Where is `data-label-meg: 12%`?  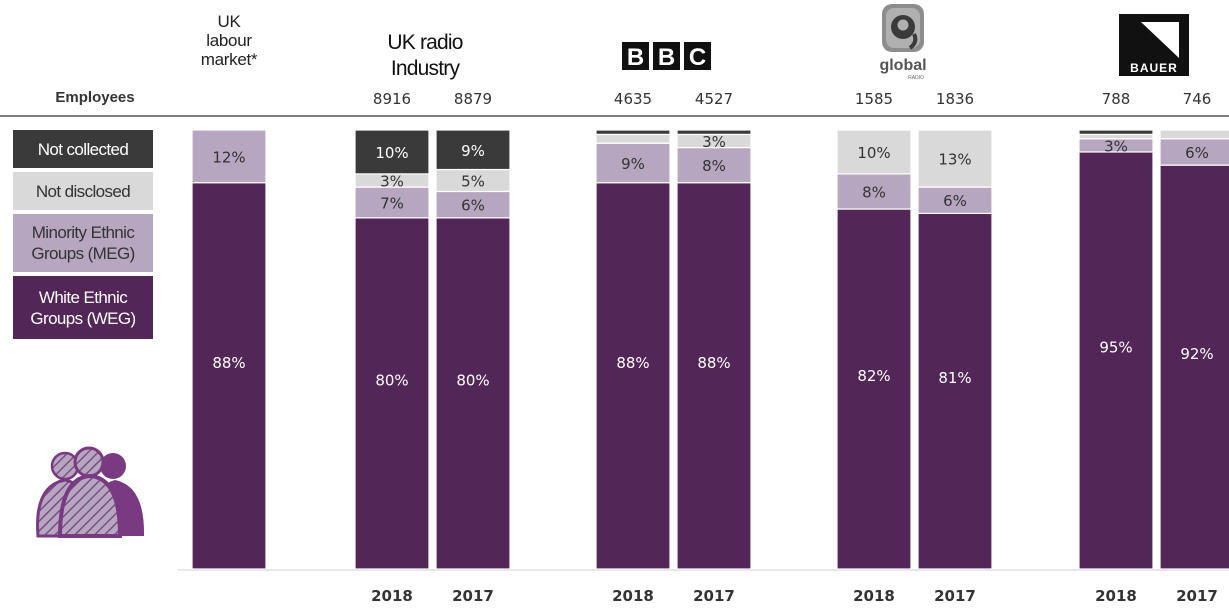
data-label-meg: 12% is located at coordinates (228, 157).